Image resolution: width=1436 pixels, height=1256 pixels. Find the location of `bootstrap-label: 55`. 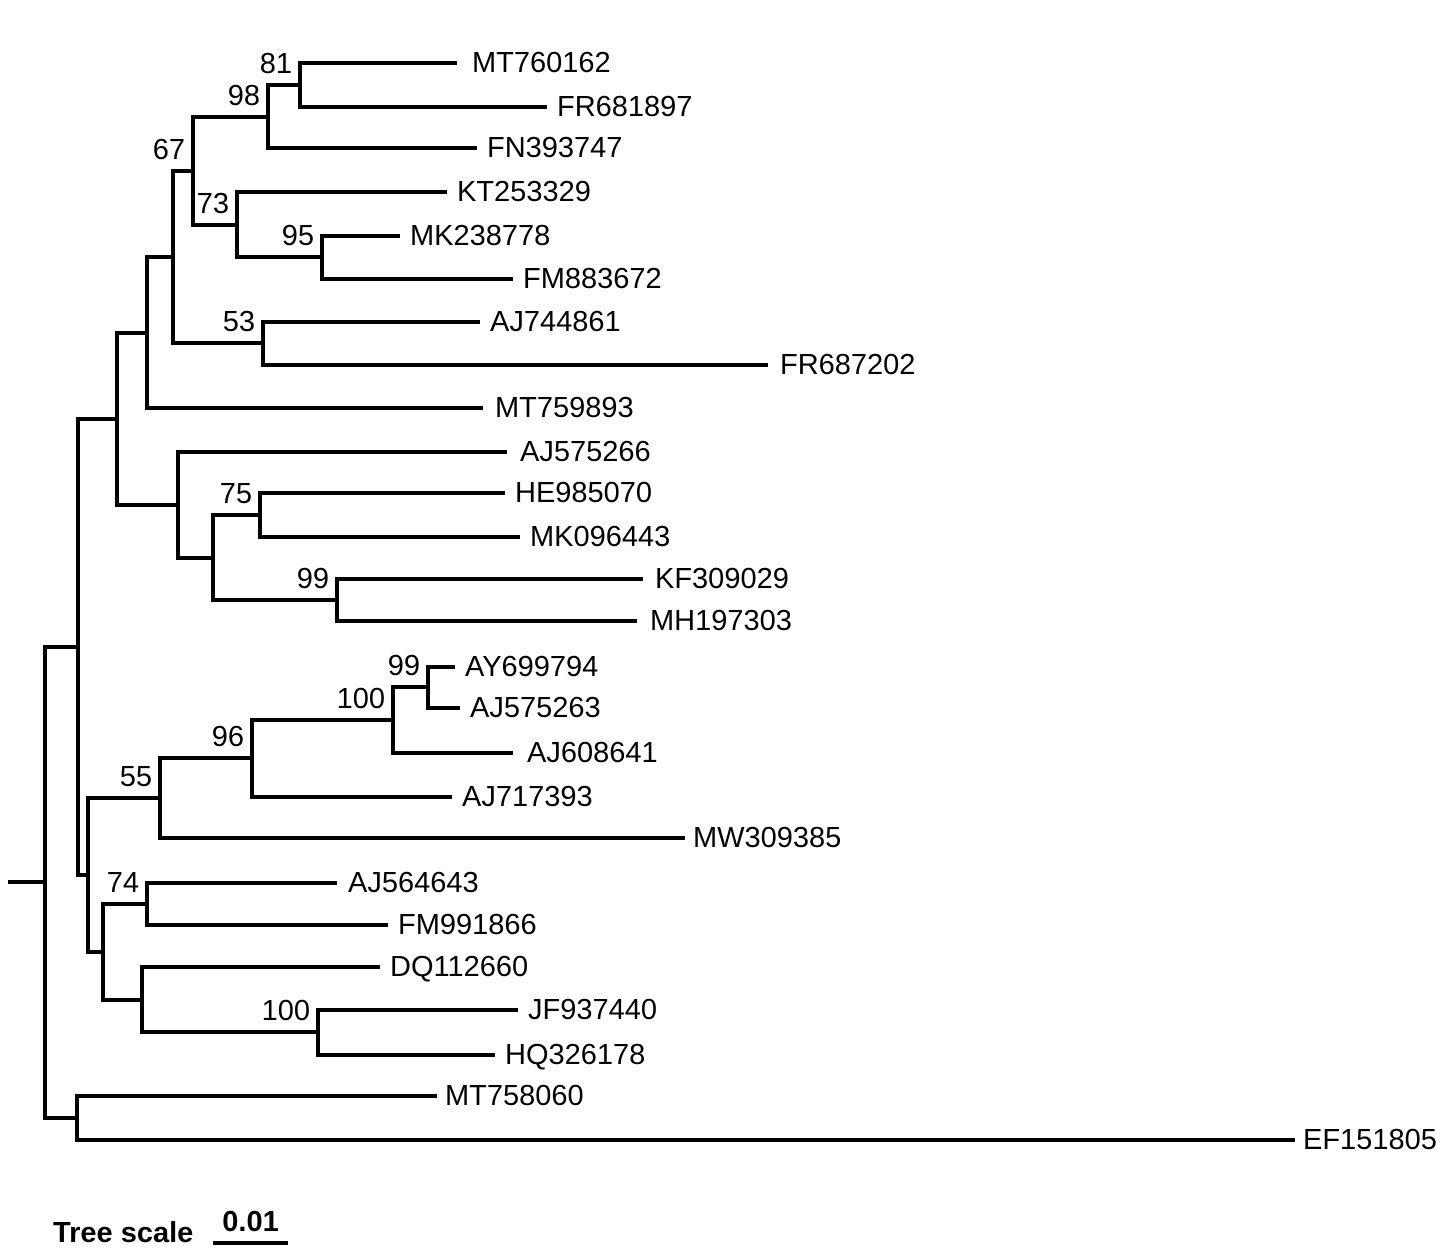

bootstrap-label: 55 is located at coordinates (135, 777).